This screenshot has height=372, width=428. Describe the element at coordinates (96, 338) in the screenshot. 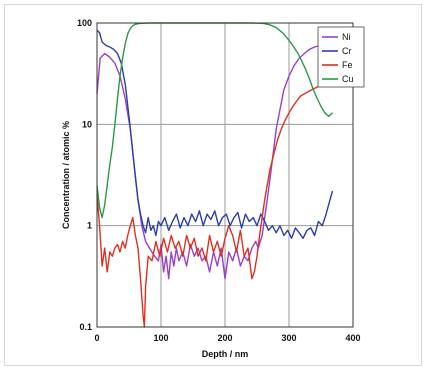

I see `x-tick-label: 0` at that location.